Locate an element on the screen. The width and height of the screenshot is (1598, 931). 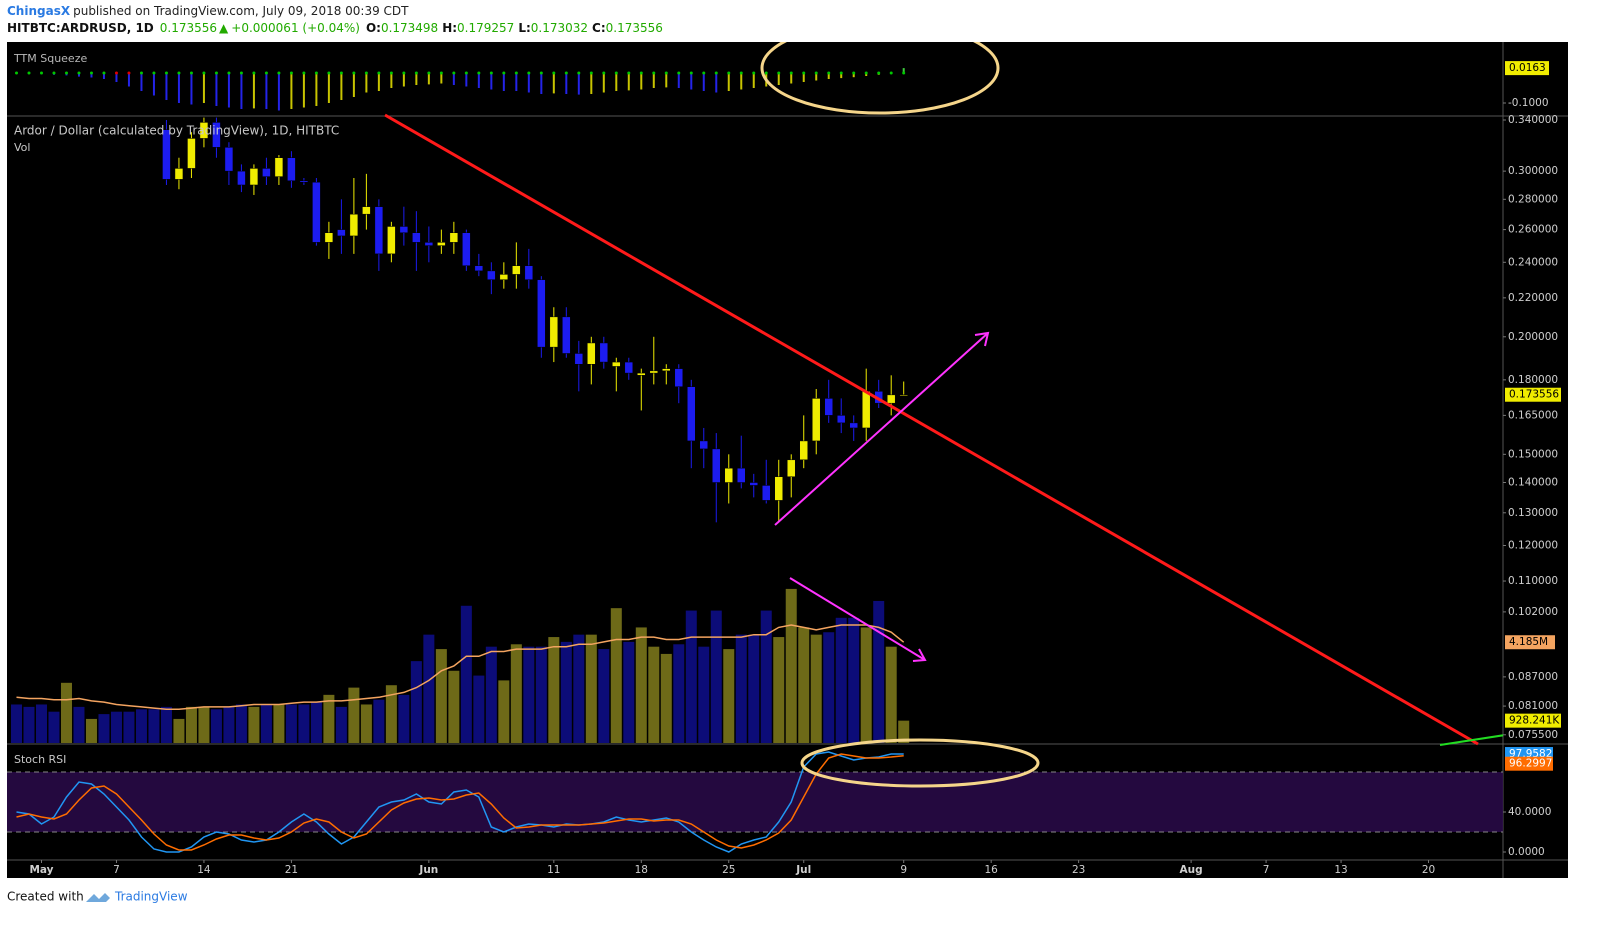
y-tick-label: 0.120000 is located at coordinates (1533, 545).